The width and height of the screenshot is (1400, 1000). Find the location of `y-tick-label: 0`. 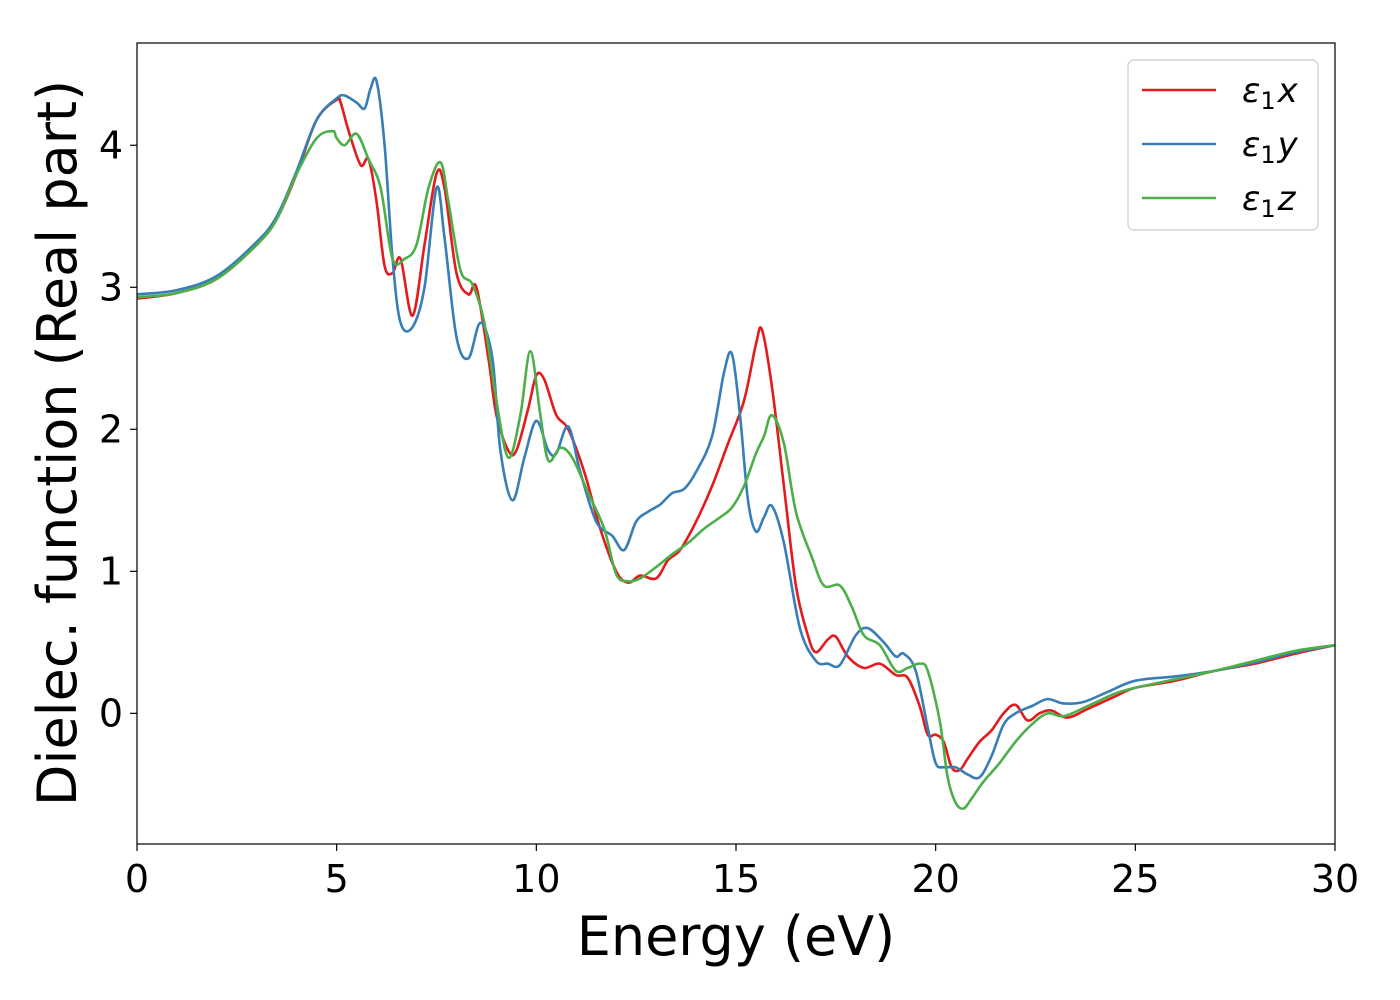

y-tick-label: 0 is located at coordinates (111, 713).